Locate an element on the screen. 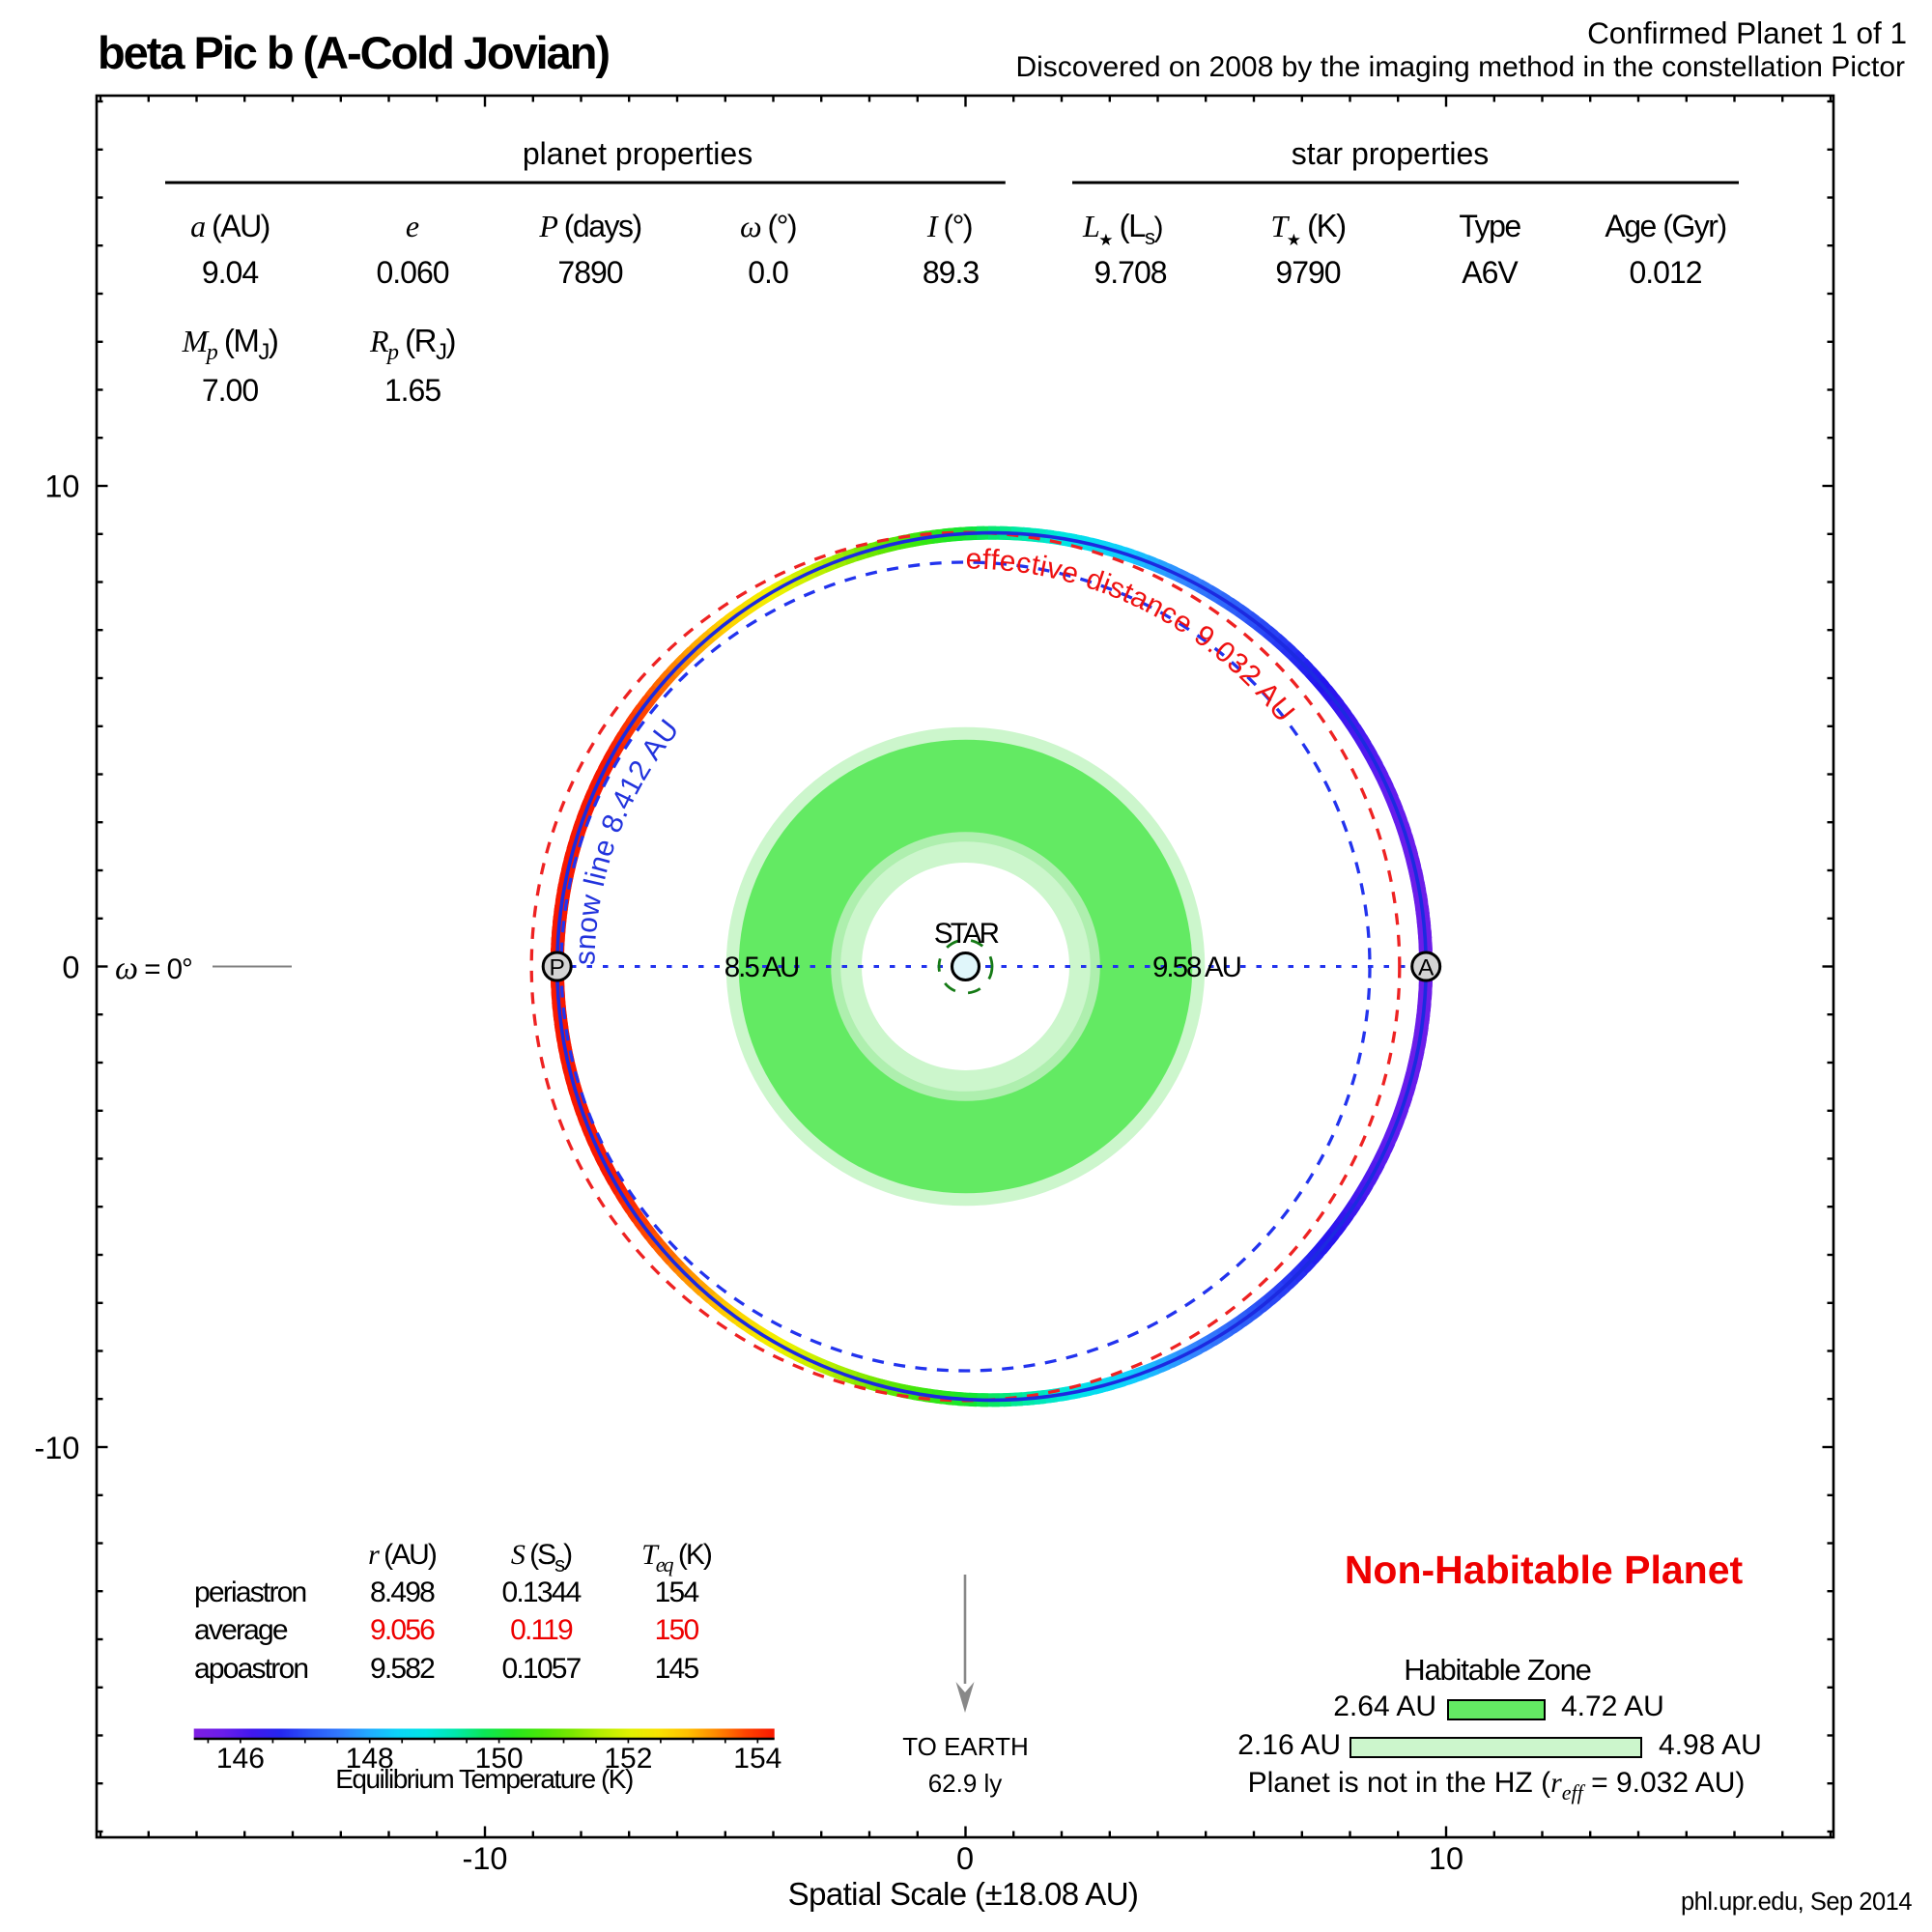  svg-text: Mp (MJ) is located at coordinates (230, 344).